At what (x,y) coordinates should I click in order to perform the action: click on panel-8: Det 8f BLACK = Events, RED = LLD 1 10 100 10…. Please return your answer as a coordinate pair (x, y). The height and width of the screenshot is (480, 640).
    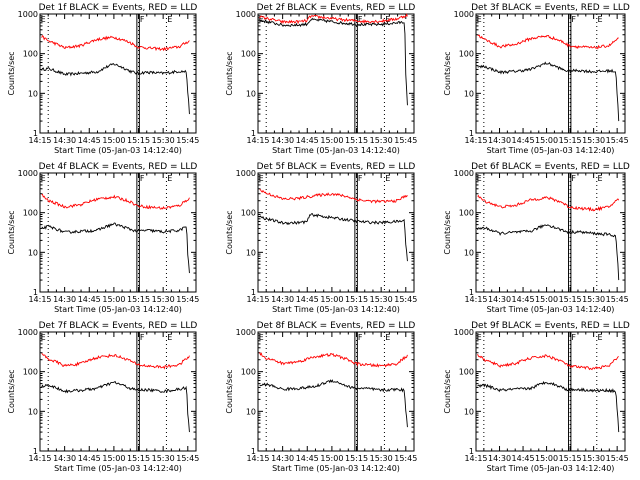
    Looking at the image, I should click on (321, 397).